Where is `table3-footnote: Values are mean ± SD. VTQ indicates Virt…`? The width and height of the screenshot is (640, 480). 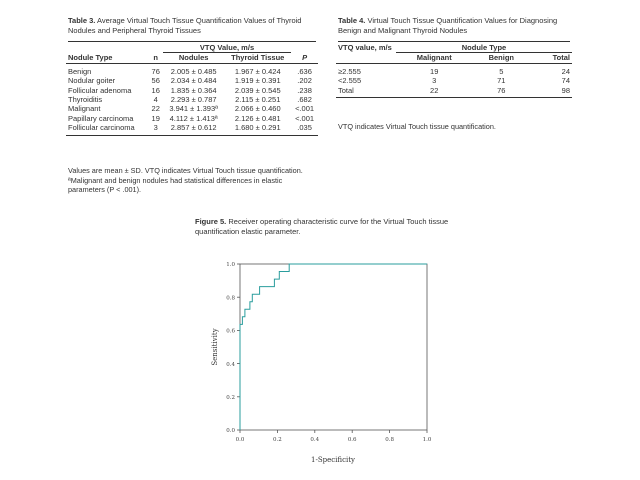 table3-footnote: Values are mean ± SD. VTQ indicates Virt… is located at coordinates (194, 180).